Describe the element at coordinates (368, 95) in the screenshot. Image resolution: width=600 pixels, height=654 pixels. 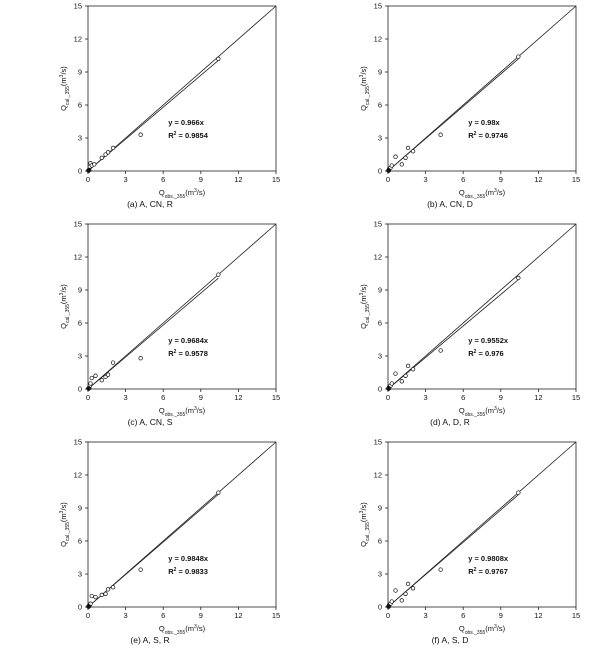
I see `y-axis-title-subscript: cal._355` at that location.